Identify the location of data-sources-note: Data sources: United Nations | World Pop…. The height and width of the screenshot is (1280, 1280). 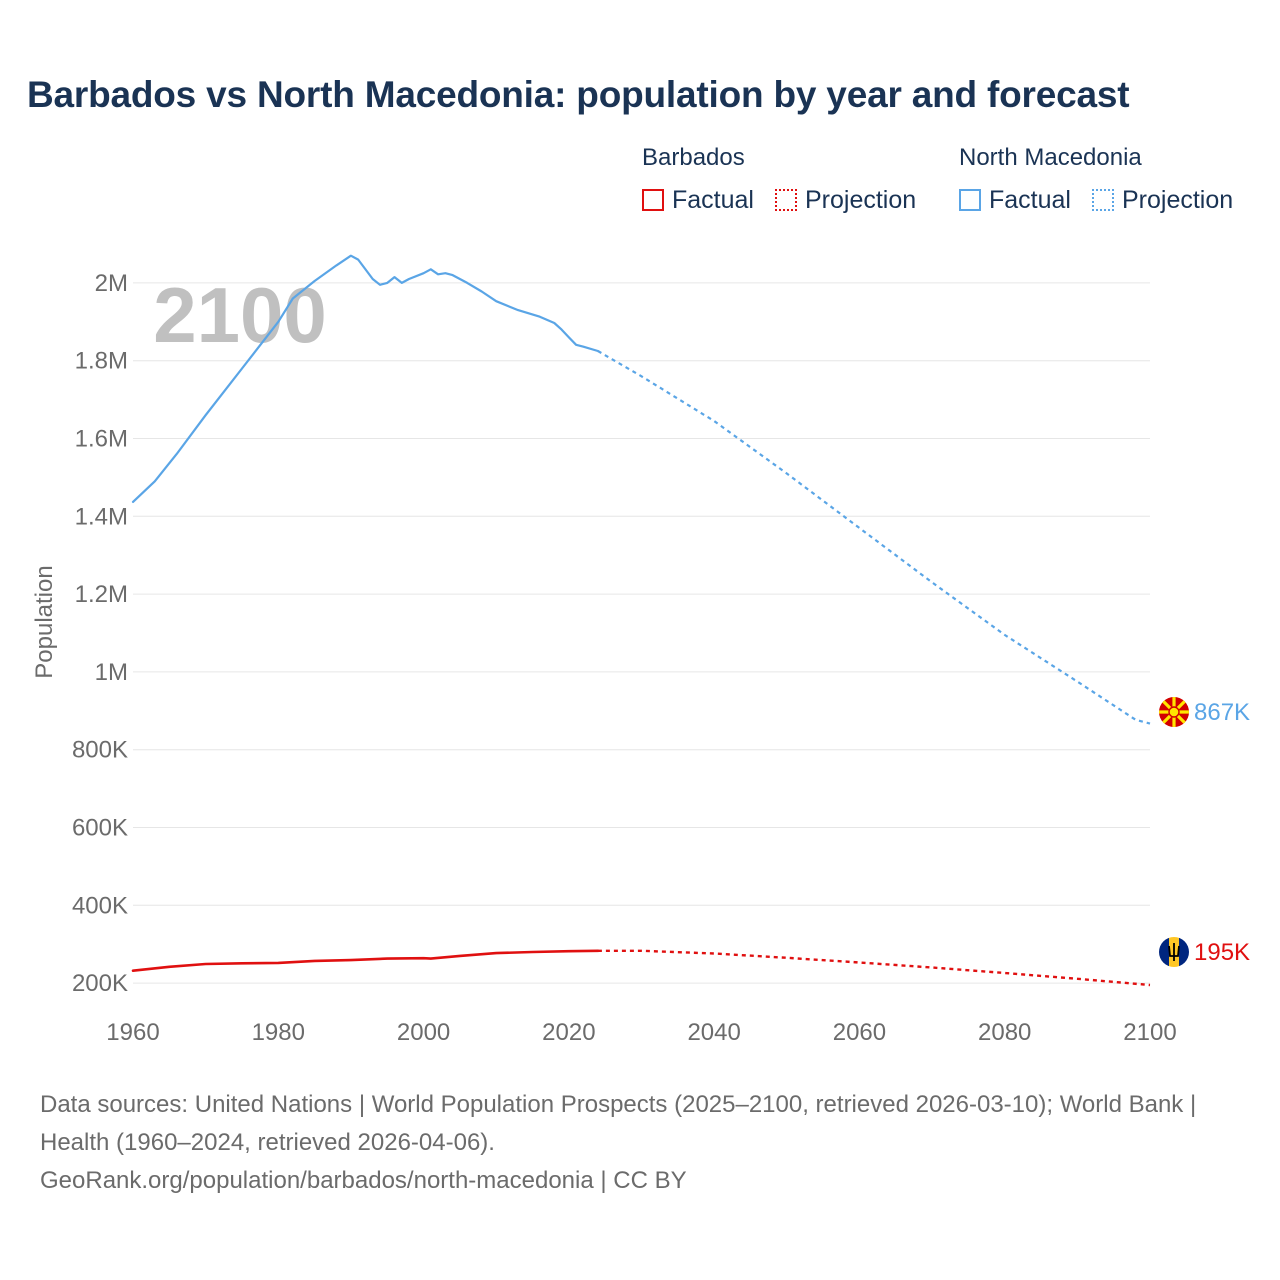
(618, 1123).